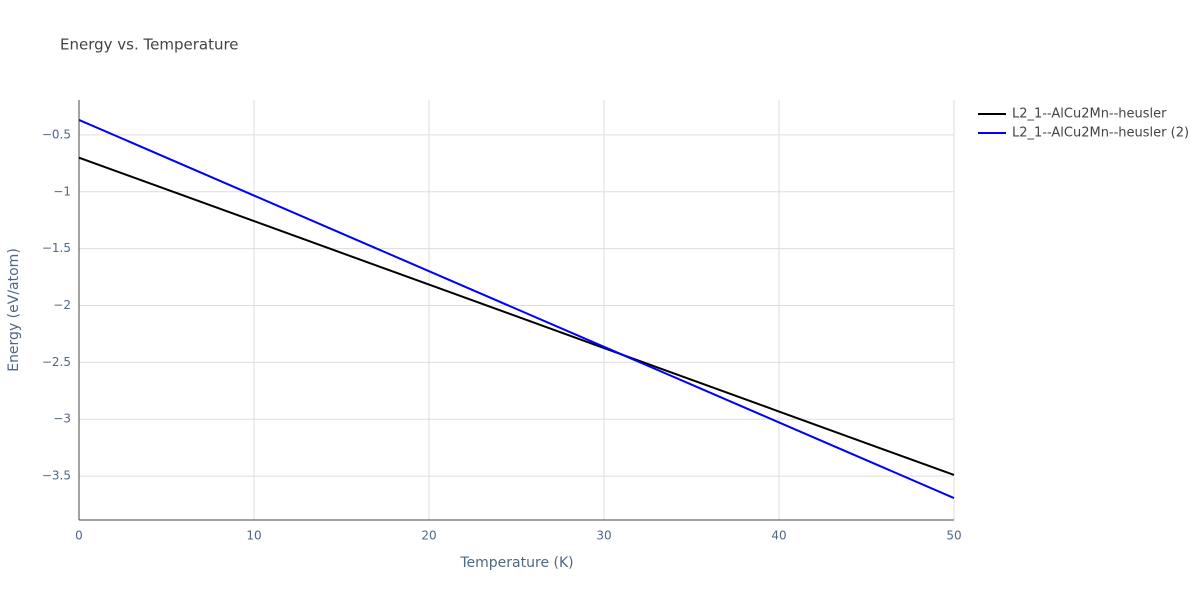 This screenshot has width=1200, height=604. Describe the element at coordinates (428, 536) in the screenshot. I see `x-tick-label: 20` at that location.